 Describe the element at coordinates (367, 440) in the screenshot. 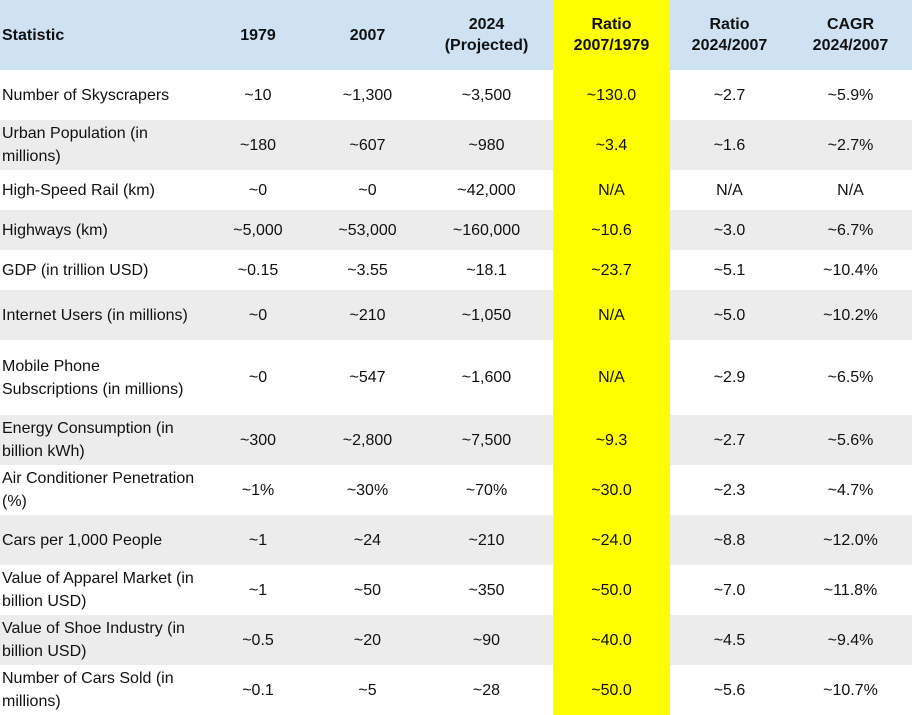

I see `cell-2007: ~2,800` at that location.